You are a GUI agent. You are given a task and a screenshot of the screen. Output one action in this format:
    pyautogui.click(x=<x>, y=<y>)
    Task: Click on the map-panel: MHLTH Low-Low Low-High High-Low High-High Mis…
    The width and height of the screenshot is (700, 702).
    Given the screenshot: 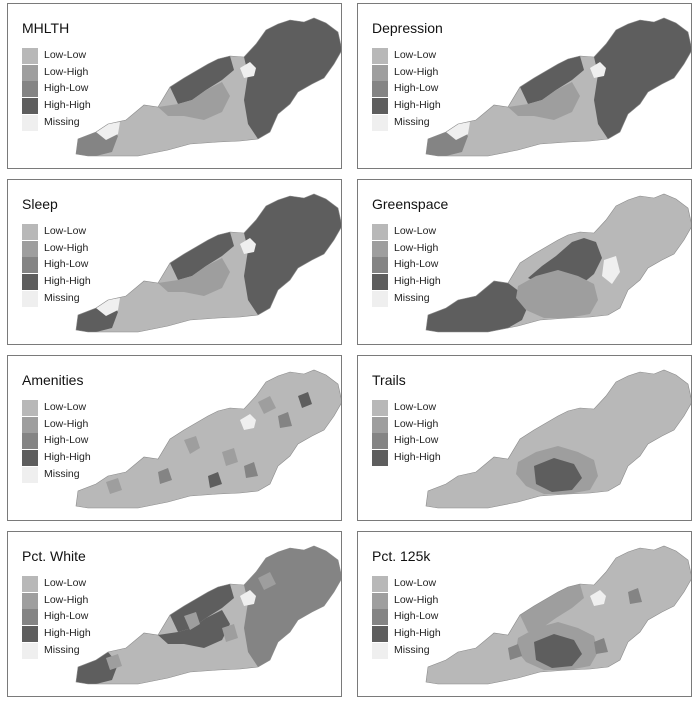 What is the action you would take?
    pyautogui.click(x=174, y=86)
    